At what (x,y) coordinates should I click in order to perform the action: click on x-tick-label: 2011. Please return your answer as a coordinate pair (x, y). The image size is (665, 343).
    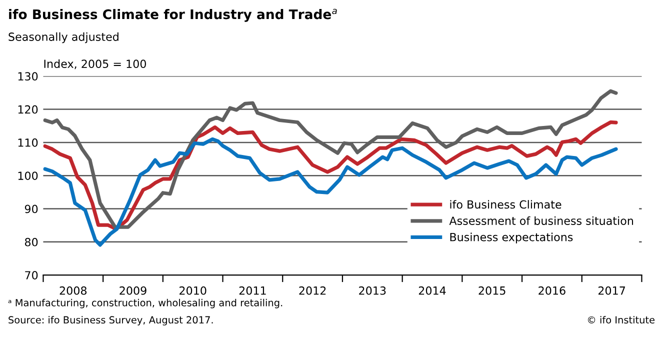
    Looking at the image, I should click on (252, 290).